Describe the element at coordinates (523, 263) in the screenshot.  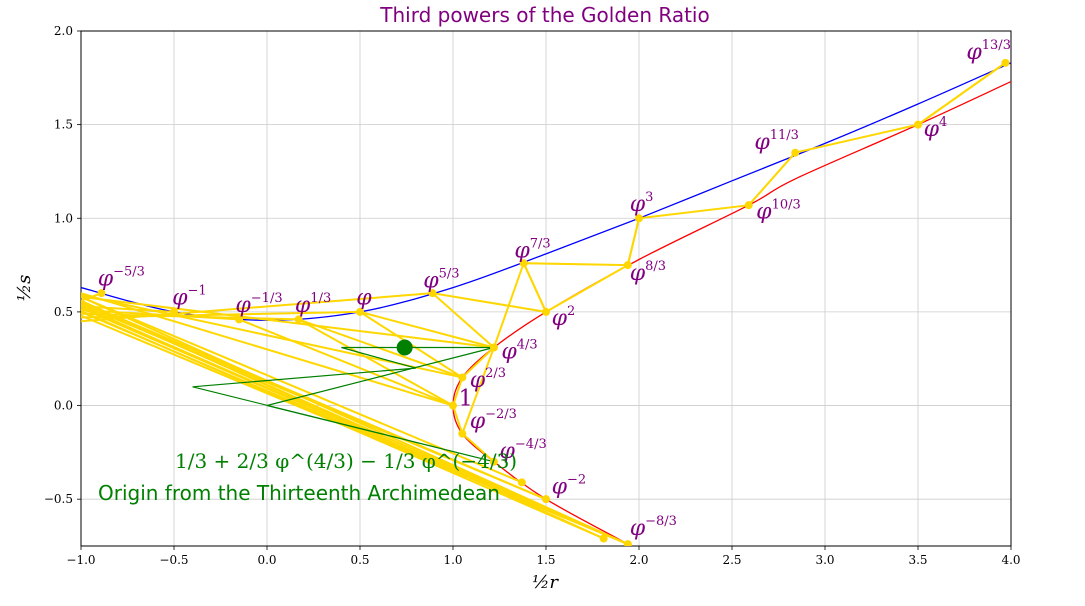
I see `point-phi_7/3` at that location.